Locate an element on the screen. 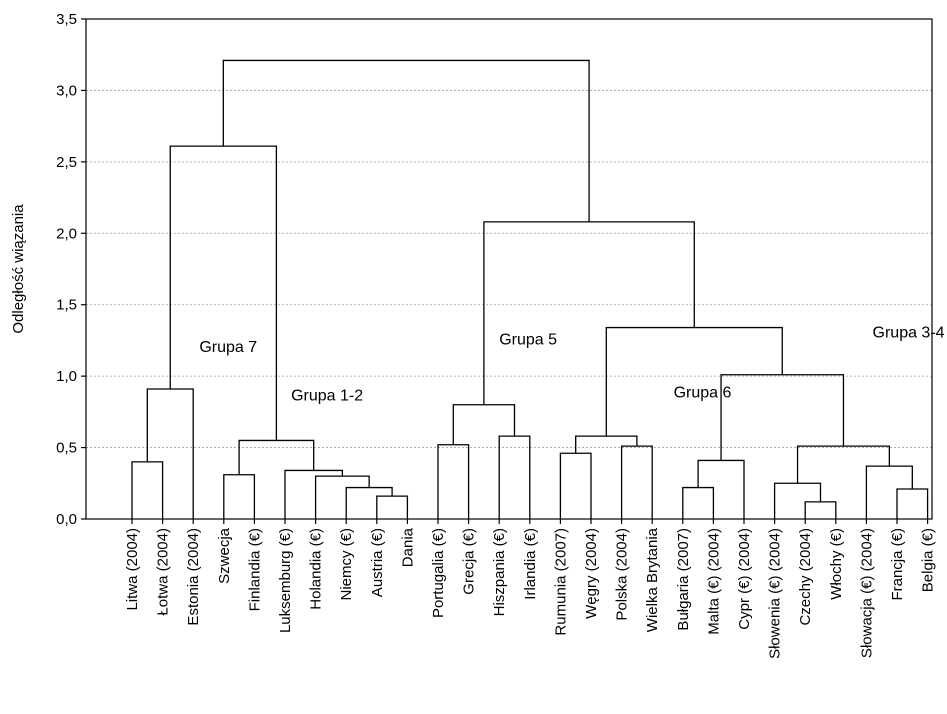 Image resolution: width=947 pixels, height=714 pixels. leaf-label: Niemcy (€) is located at coordinates (346, 564).